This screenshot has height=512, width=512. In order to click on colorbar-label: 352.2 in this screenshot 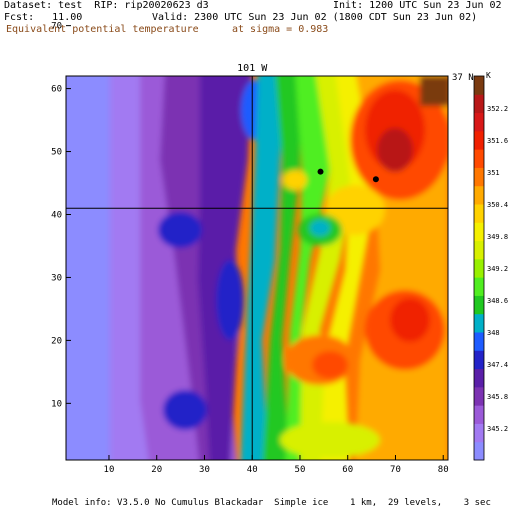, I will do `click(497, 109)`.